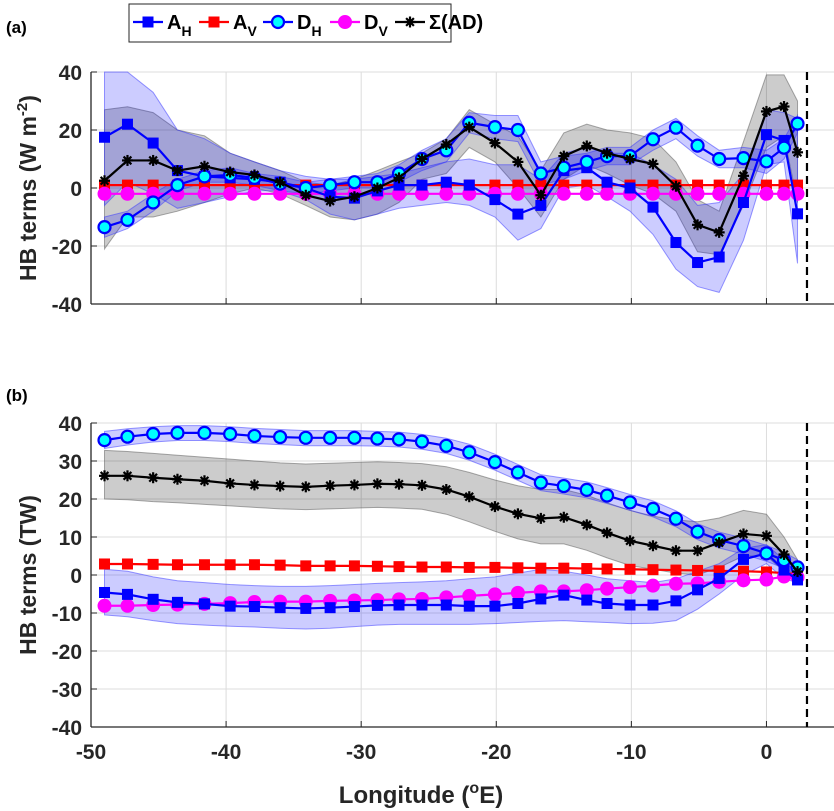  Describe the element at coordinates (767, 752) in the screenshot. I see `x-tick-label: 0` at that location.